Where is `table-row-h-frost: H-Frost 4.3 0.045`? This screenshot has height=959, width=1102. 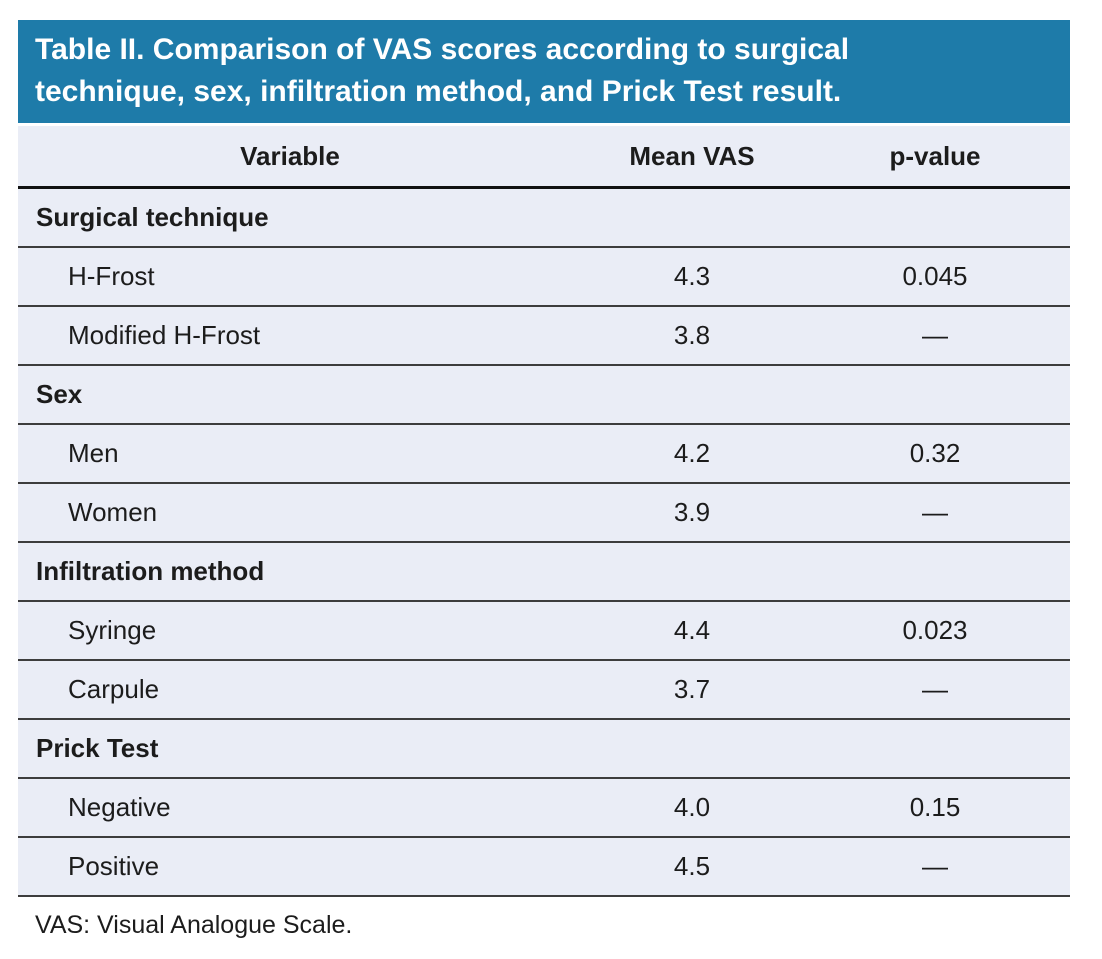
table-row-h-frost: H-Frost 4.3 0.045 is located at coordinates (544, 277).